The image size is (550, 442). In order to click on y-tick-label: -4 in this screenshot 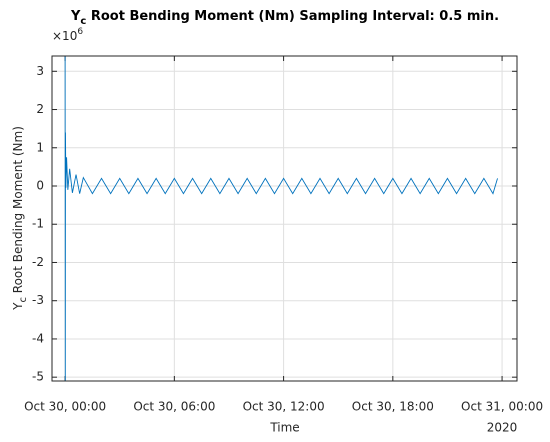, I will do `click(38, 338)`.